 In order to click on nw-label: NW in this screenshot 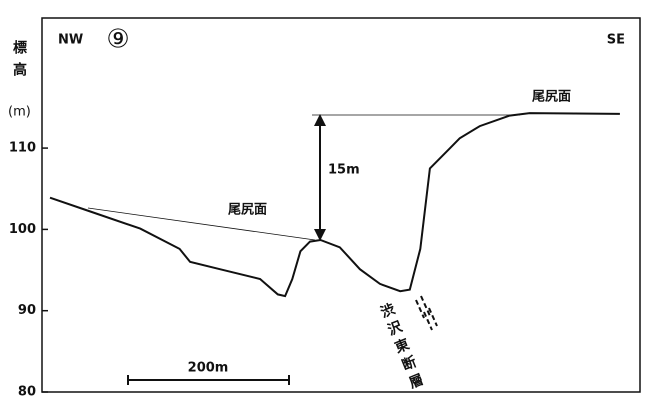, I will do `click(70, 40)`.